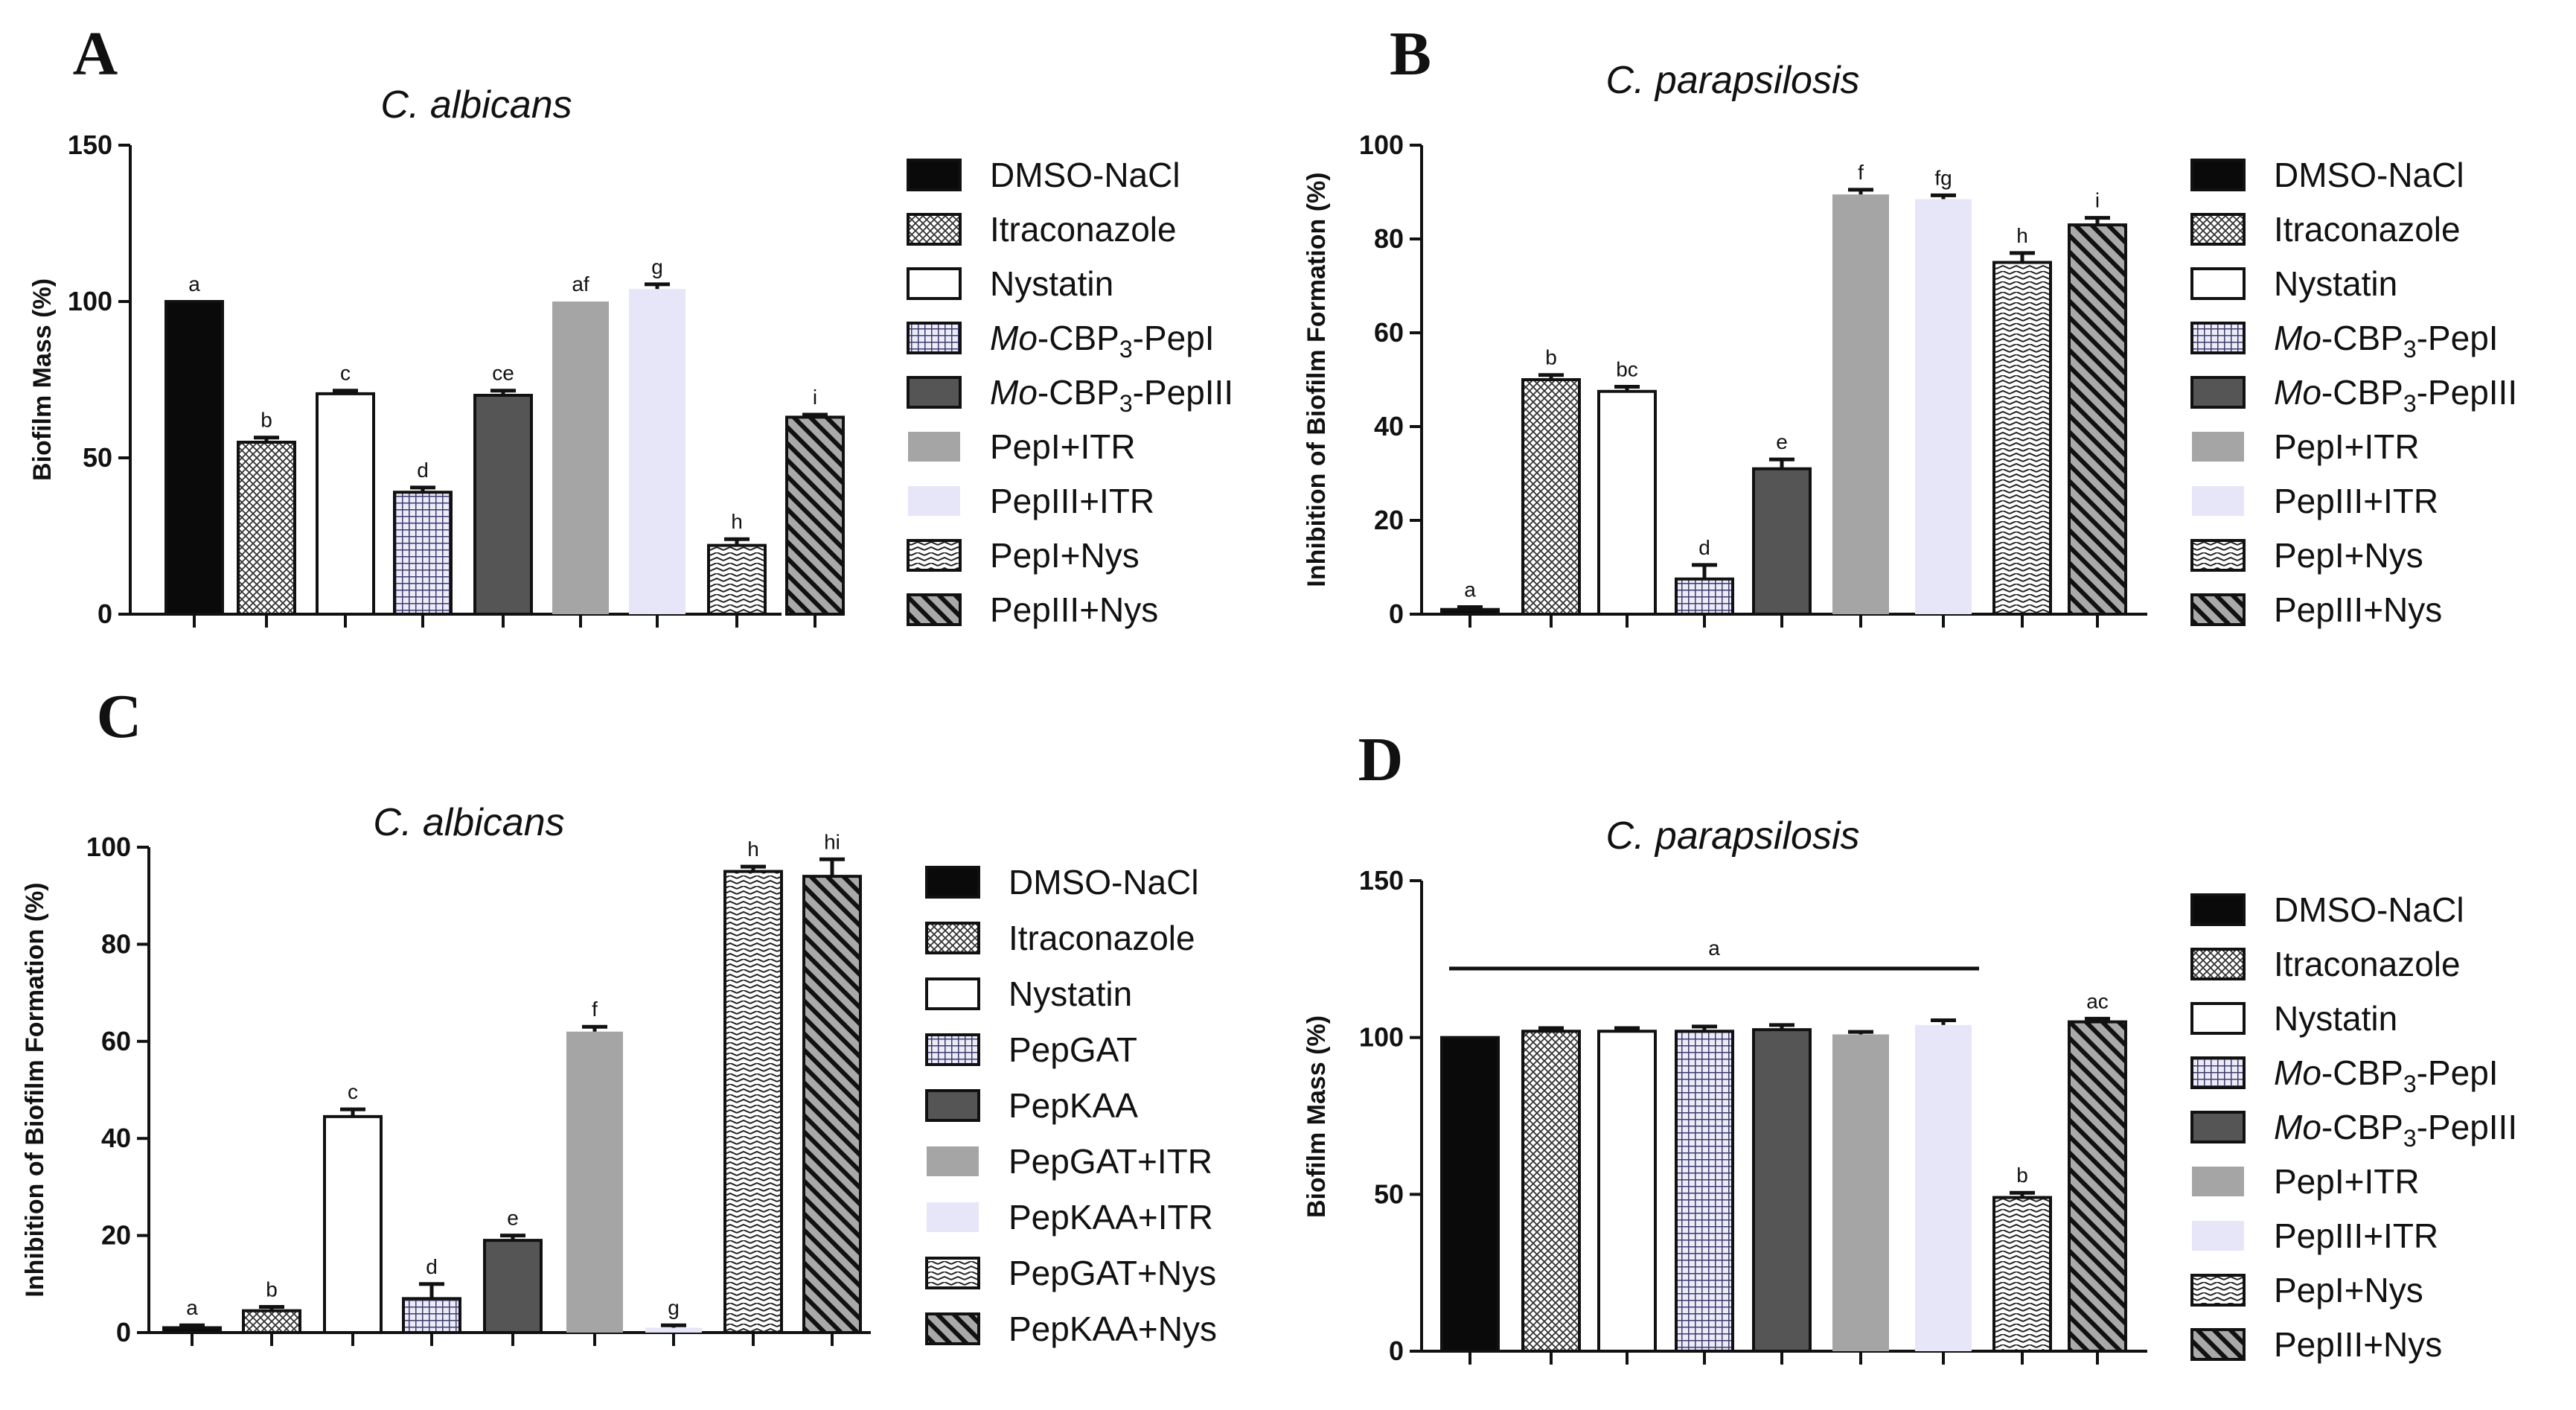 This screenshot has width=2576, height=1410. What do you see at coordinates (43, 380) in the screenshot?
I see `y-axis-label: Biofilm Mass (%)` at bounding box center [43, 380].